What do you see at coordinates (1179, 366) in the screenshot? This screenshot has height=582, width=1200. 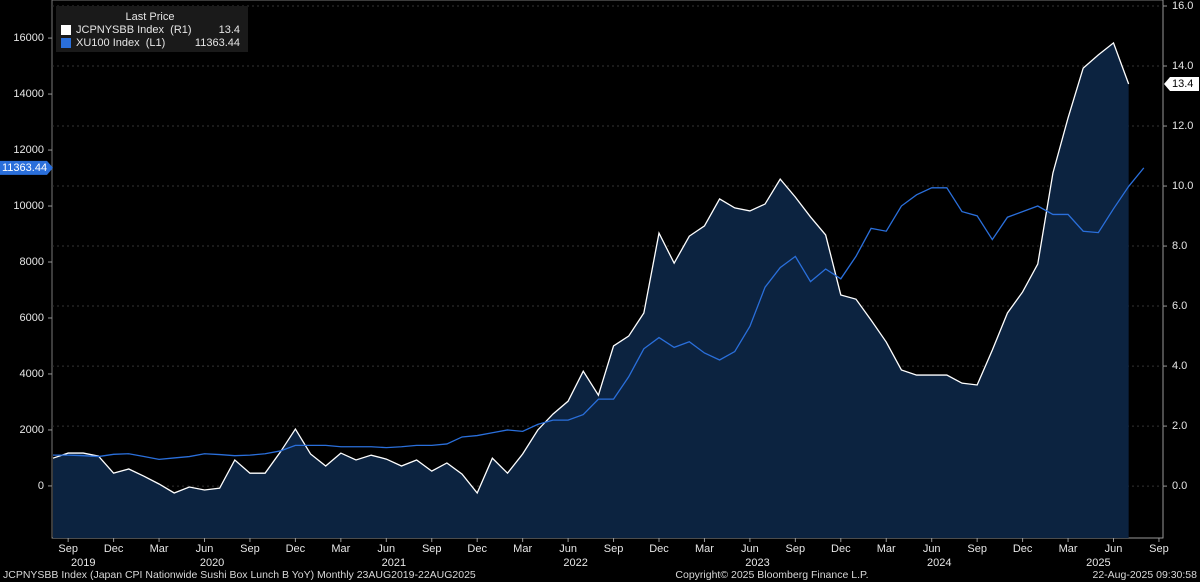 I see `y2-tick-label: 4.0` at bounding box center [1179, 366].